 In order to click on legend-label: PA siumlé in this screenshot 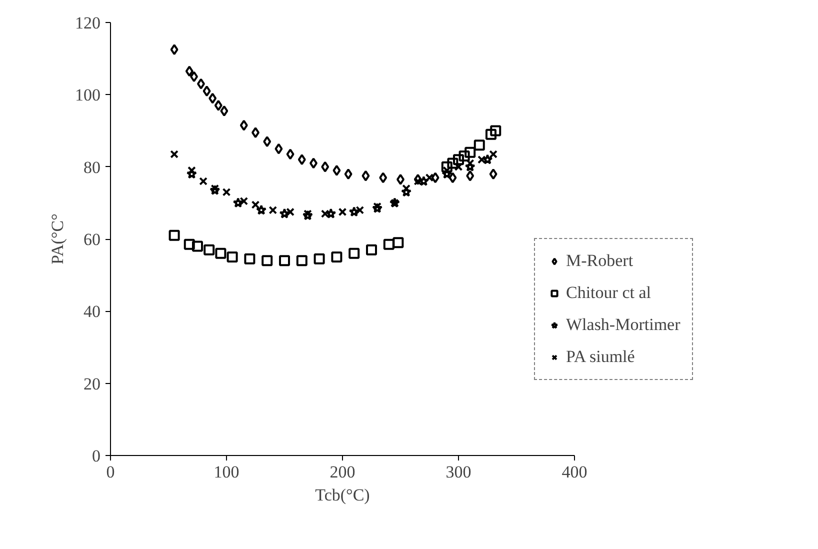, I will do `click(600, 357)`.